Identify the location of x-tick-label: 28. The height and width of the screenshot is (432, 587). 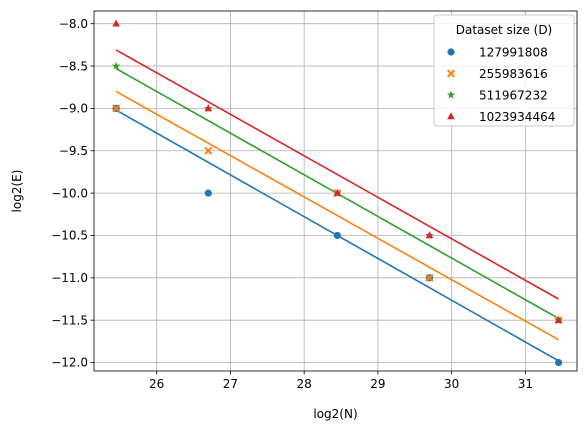
(304, 384).